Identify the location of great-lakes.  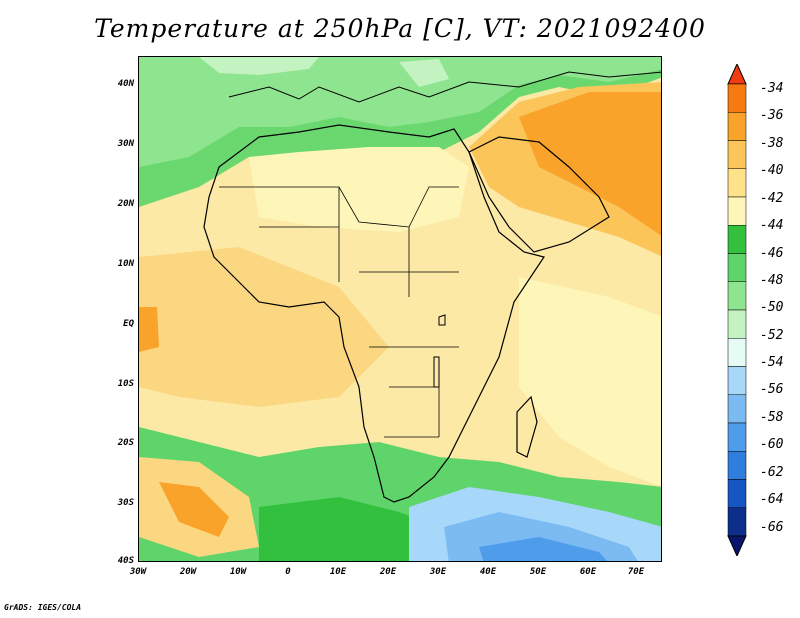
(439, 351).